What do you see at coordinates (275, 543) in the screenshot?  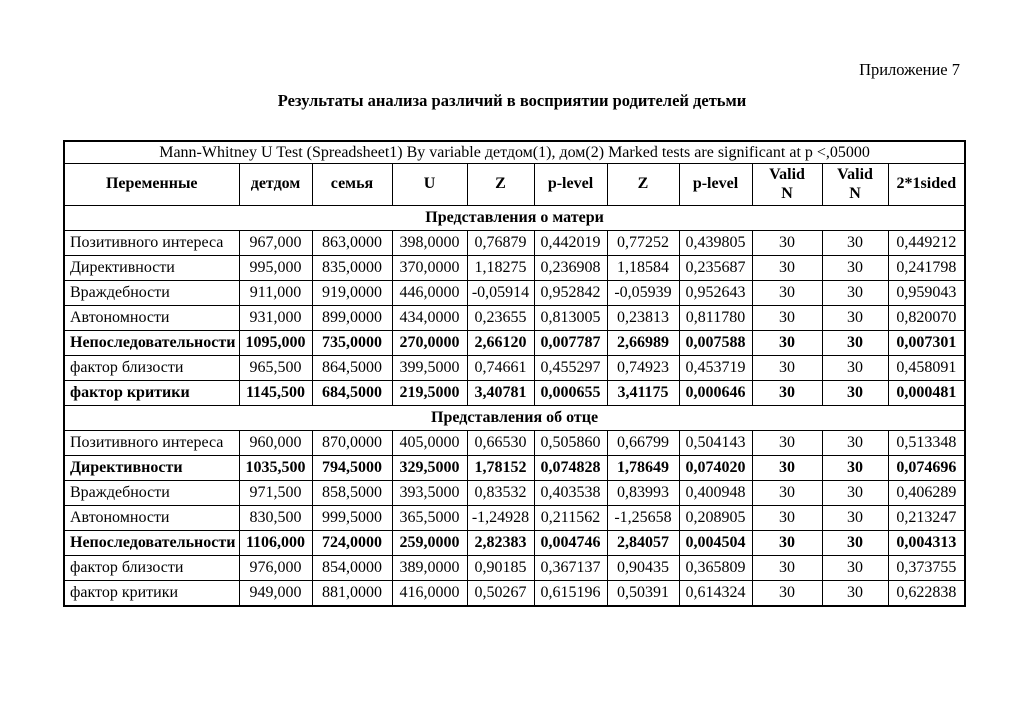 I see `value-cell: 1106,000` at bounding box center [275, 543].